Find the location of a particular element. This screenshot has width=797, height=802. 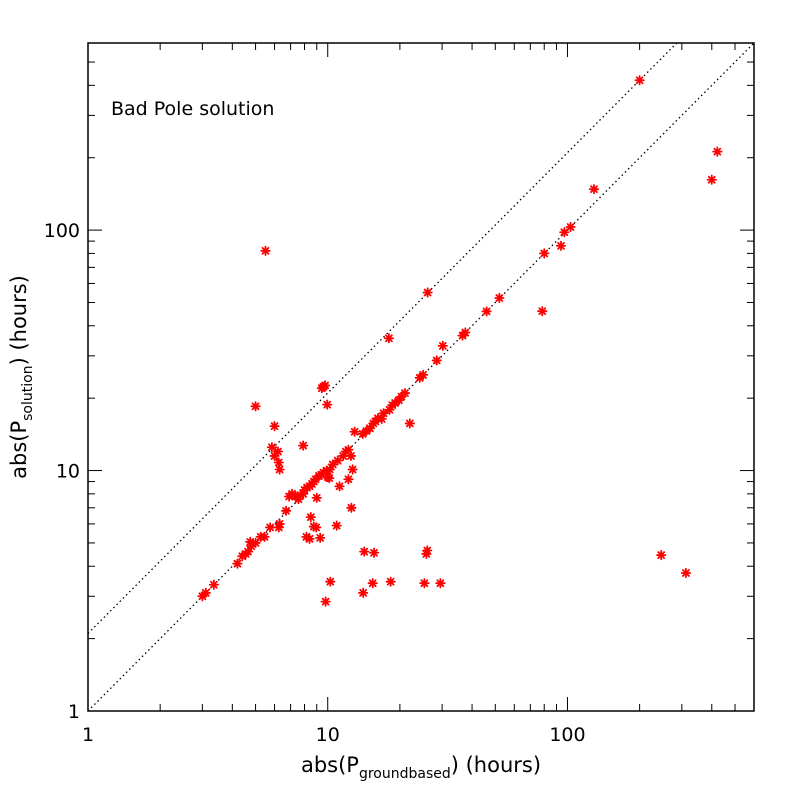

x-axis-label-prefix: abs(P is located at coordinates (330, 765).